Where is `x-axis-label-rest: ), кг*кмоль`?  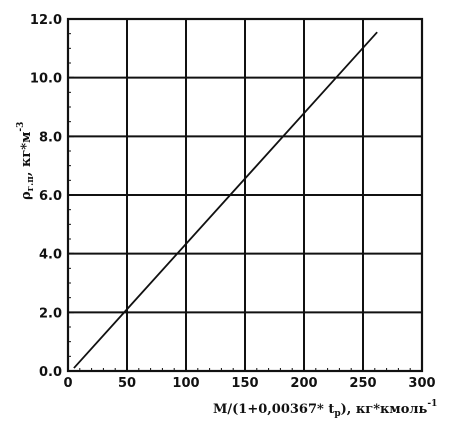 x-axis-label-rest: ), кг*кмоль is located at coordinates (384, 409).